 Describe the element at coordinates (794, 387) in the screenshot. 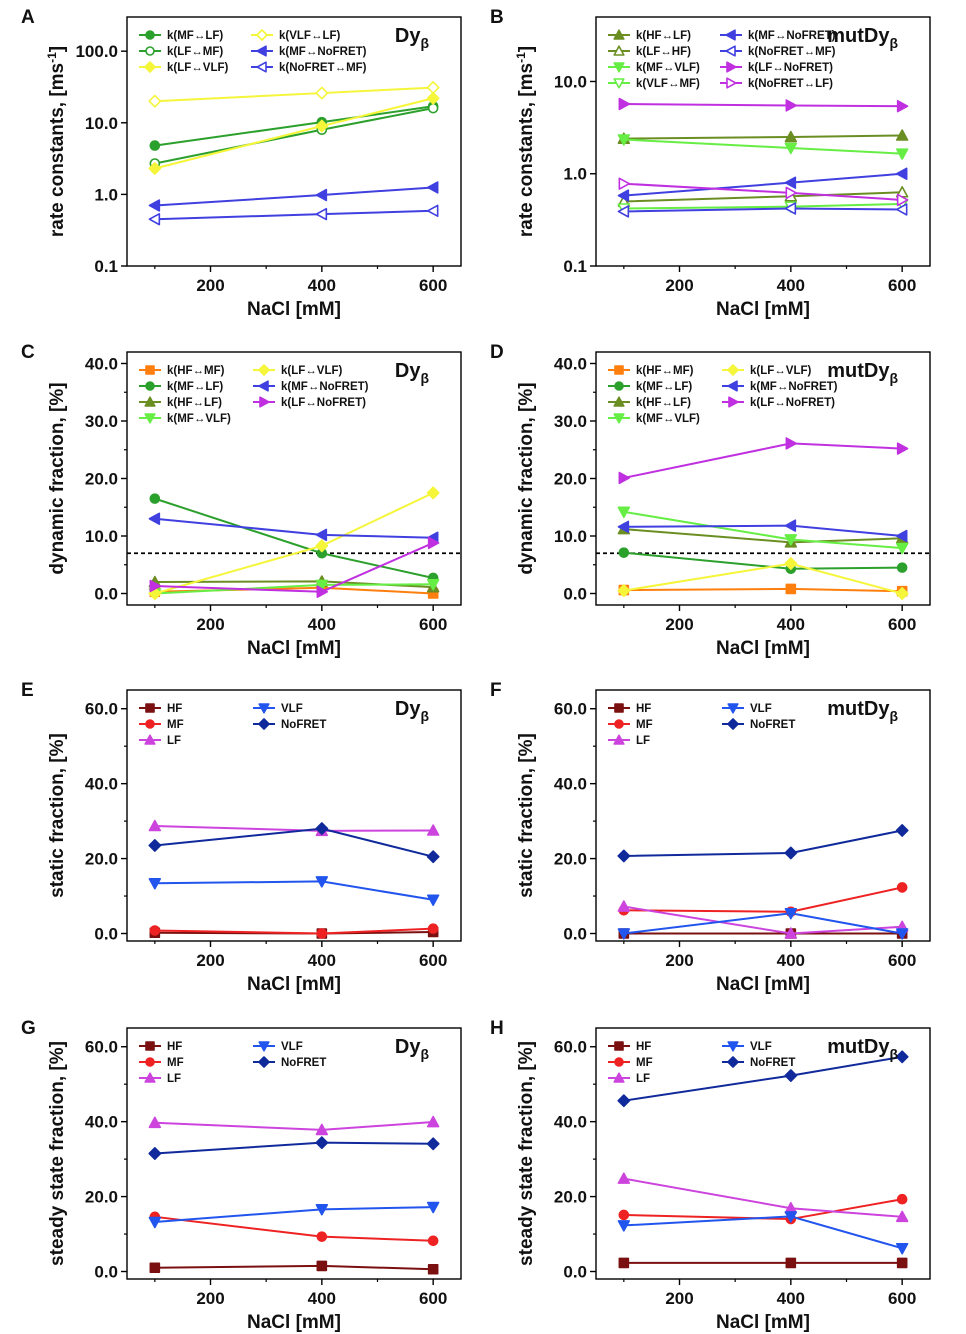

I see `legend-label: k(MF↔NoFRET)` at that location.